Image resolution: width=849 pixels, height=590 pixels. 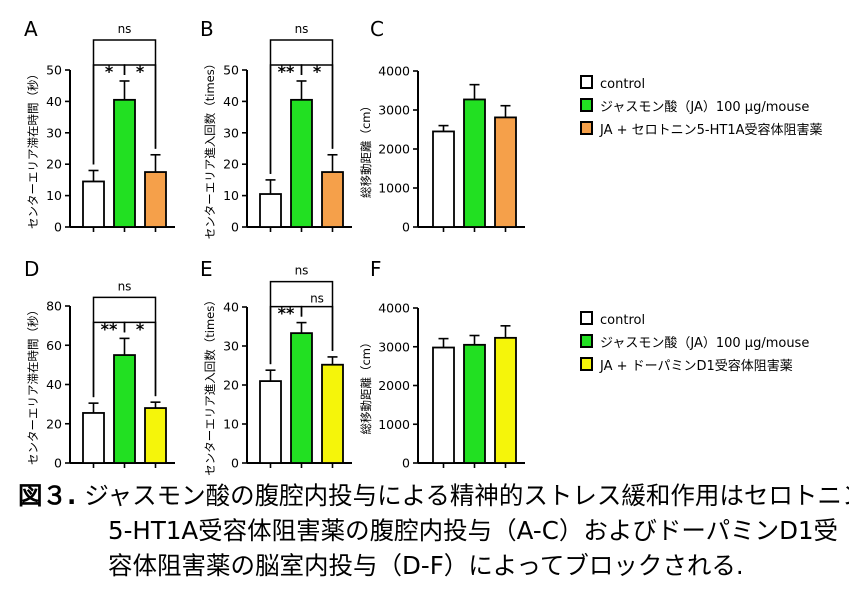 What do you see at coordinates (622, 320) in the screenshot?
I see `legend-bottom-label-1: control` at bounding box center [622, 320].